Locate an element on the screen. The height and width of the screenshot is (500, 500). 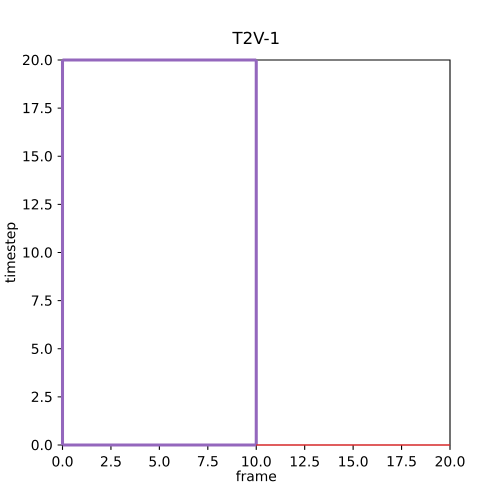
y-tick-label: 7.5 is located at coordinates (42, 300).